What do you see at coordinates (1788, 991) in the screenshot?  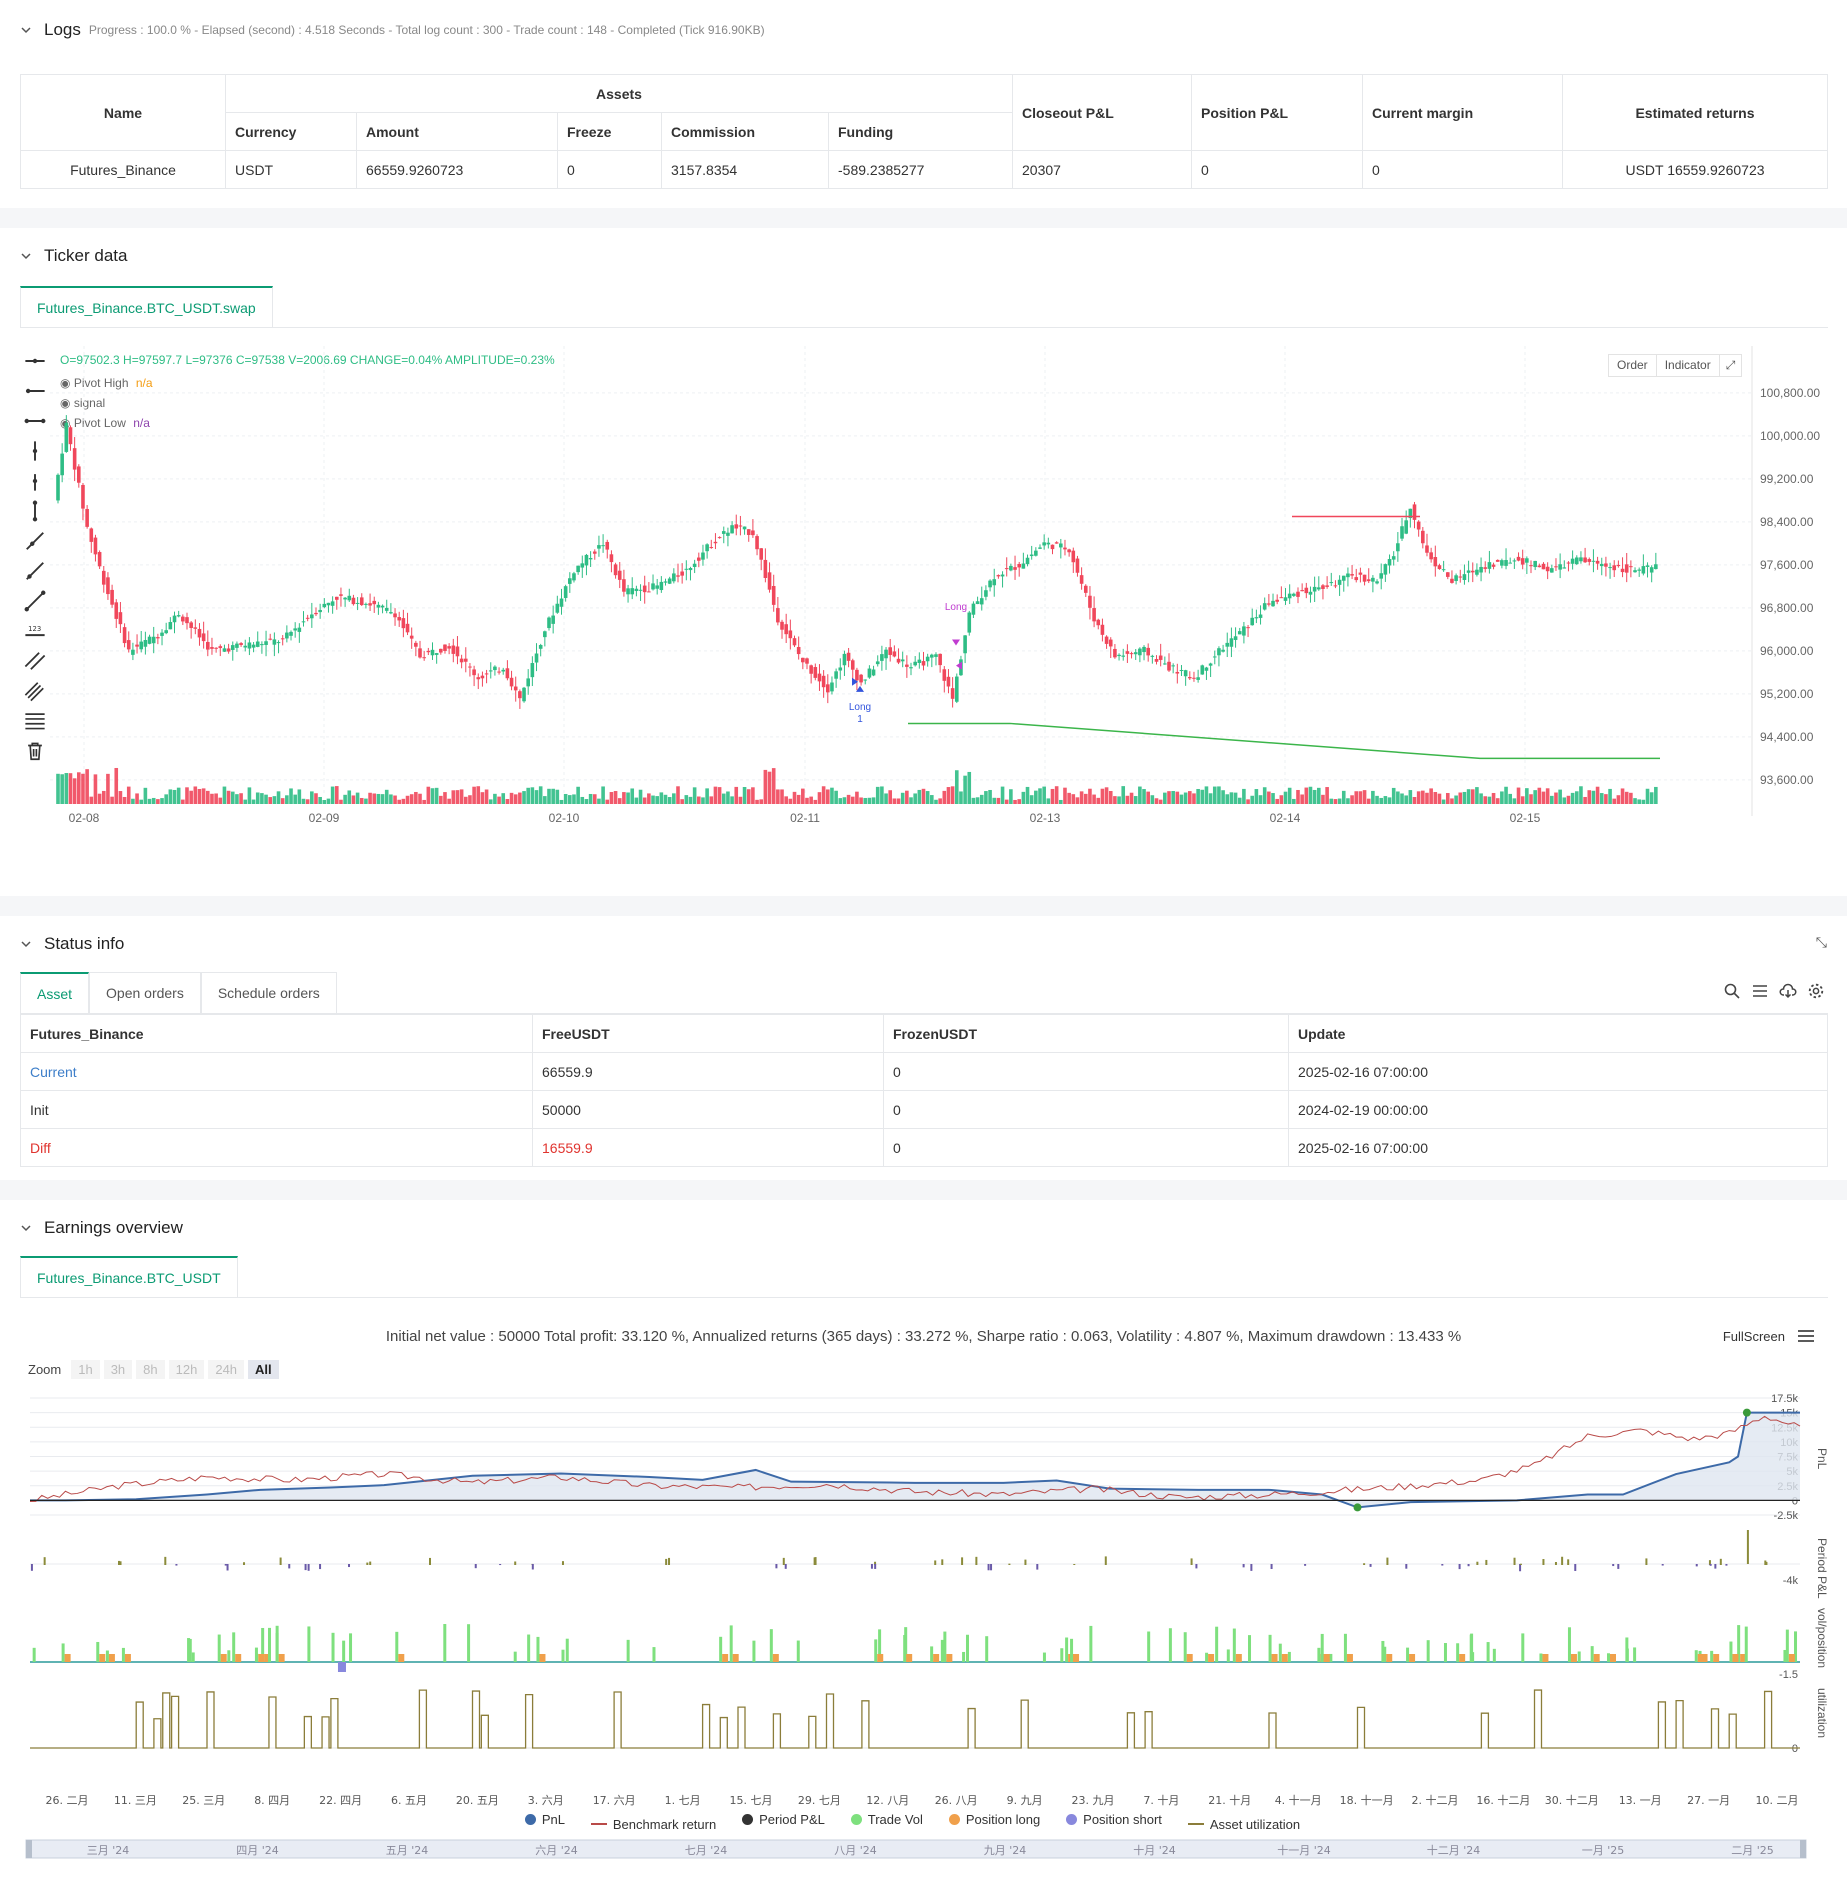 I see `cloud-download-icon` at bounding box center [1788, 991].